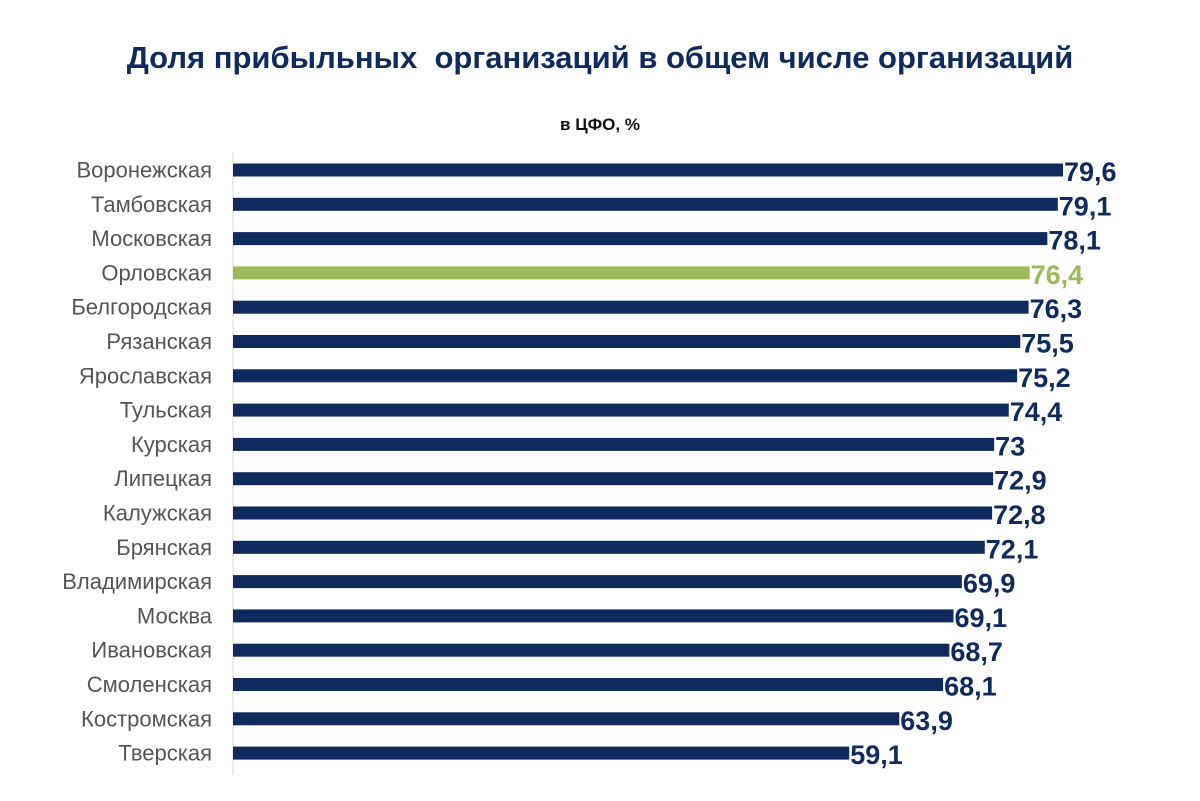 The height and width of the screenshot is (801, 1200). What do you see at coordinates (146, 718) in the screenshot?
I see `category-label: Костромская` at bounding box center [146, 718].